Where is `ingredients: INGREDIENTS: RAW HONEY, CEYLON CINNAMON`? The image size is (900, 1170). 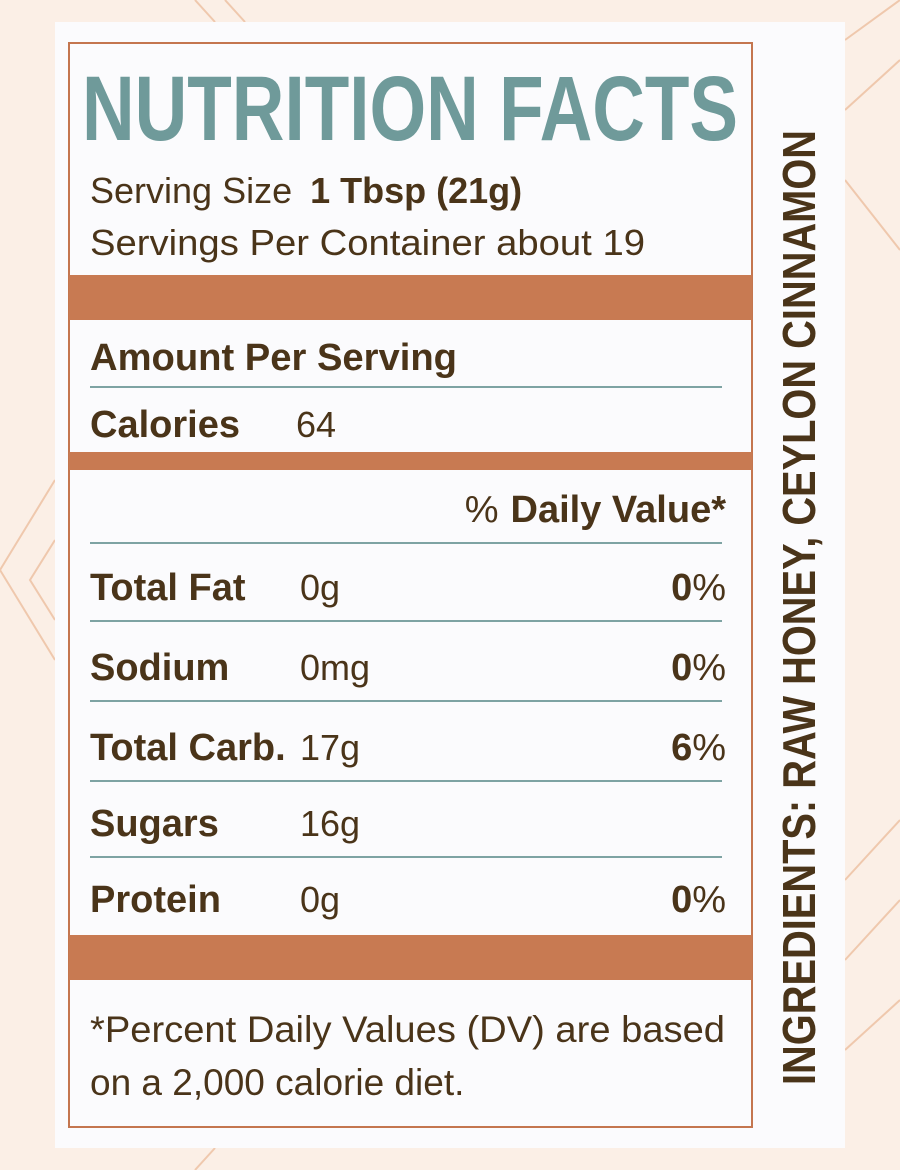 ingredients: INGREDIENTS: RAW HONEY, CEYLON CINNAMON is located at coordinates (799, 607).